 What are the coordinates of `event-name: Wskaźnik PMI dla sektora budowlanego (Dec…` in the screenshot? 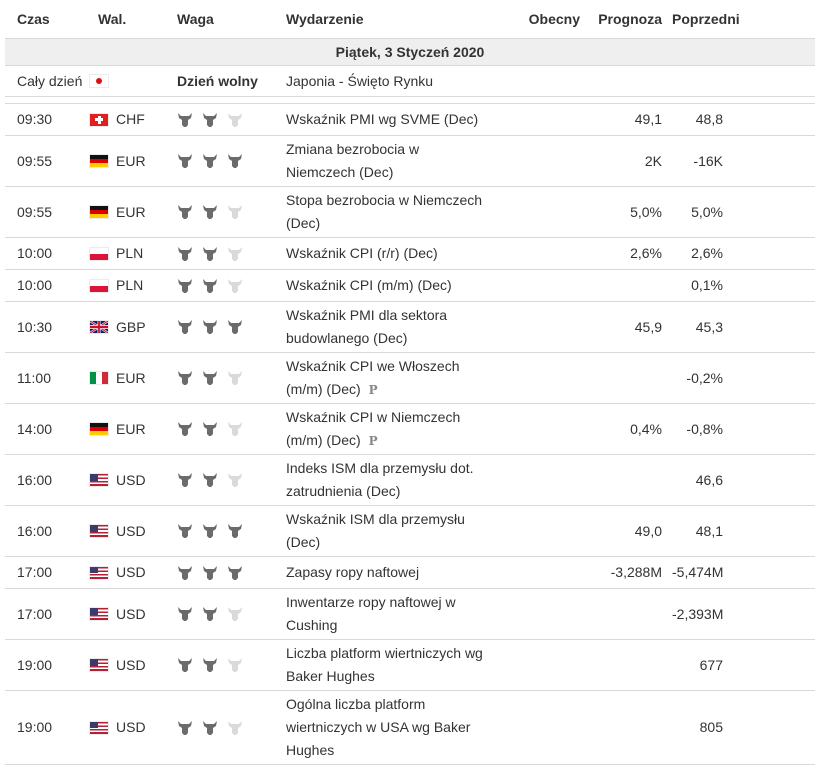 It's located at (395, 327).